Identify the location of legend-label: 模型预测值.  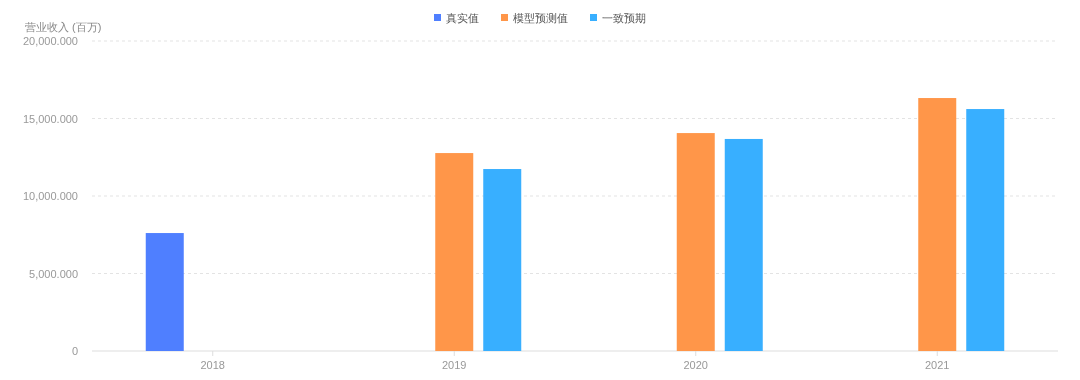
(540, 18).